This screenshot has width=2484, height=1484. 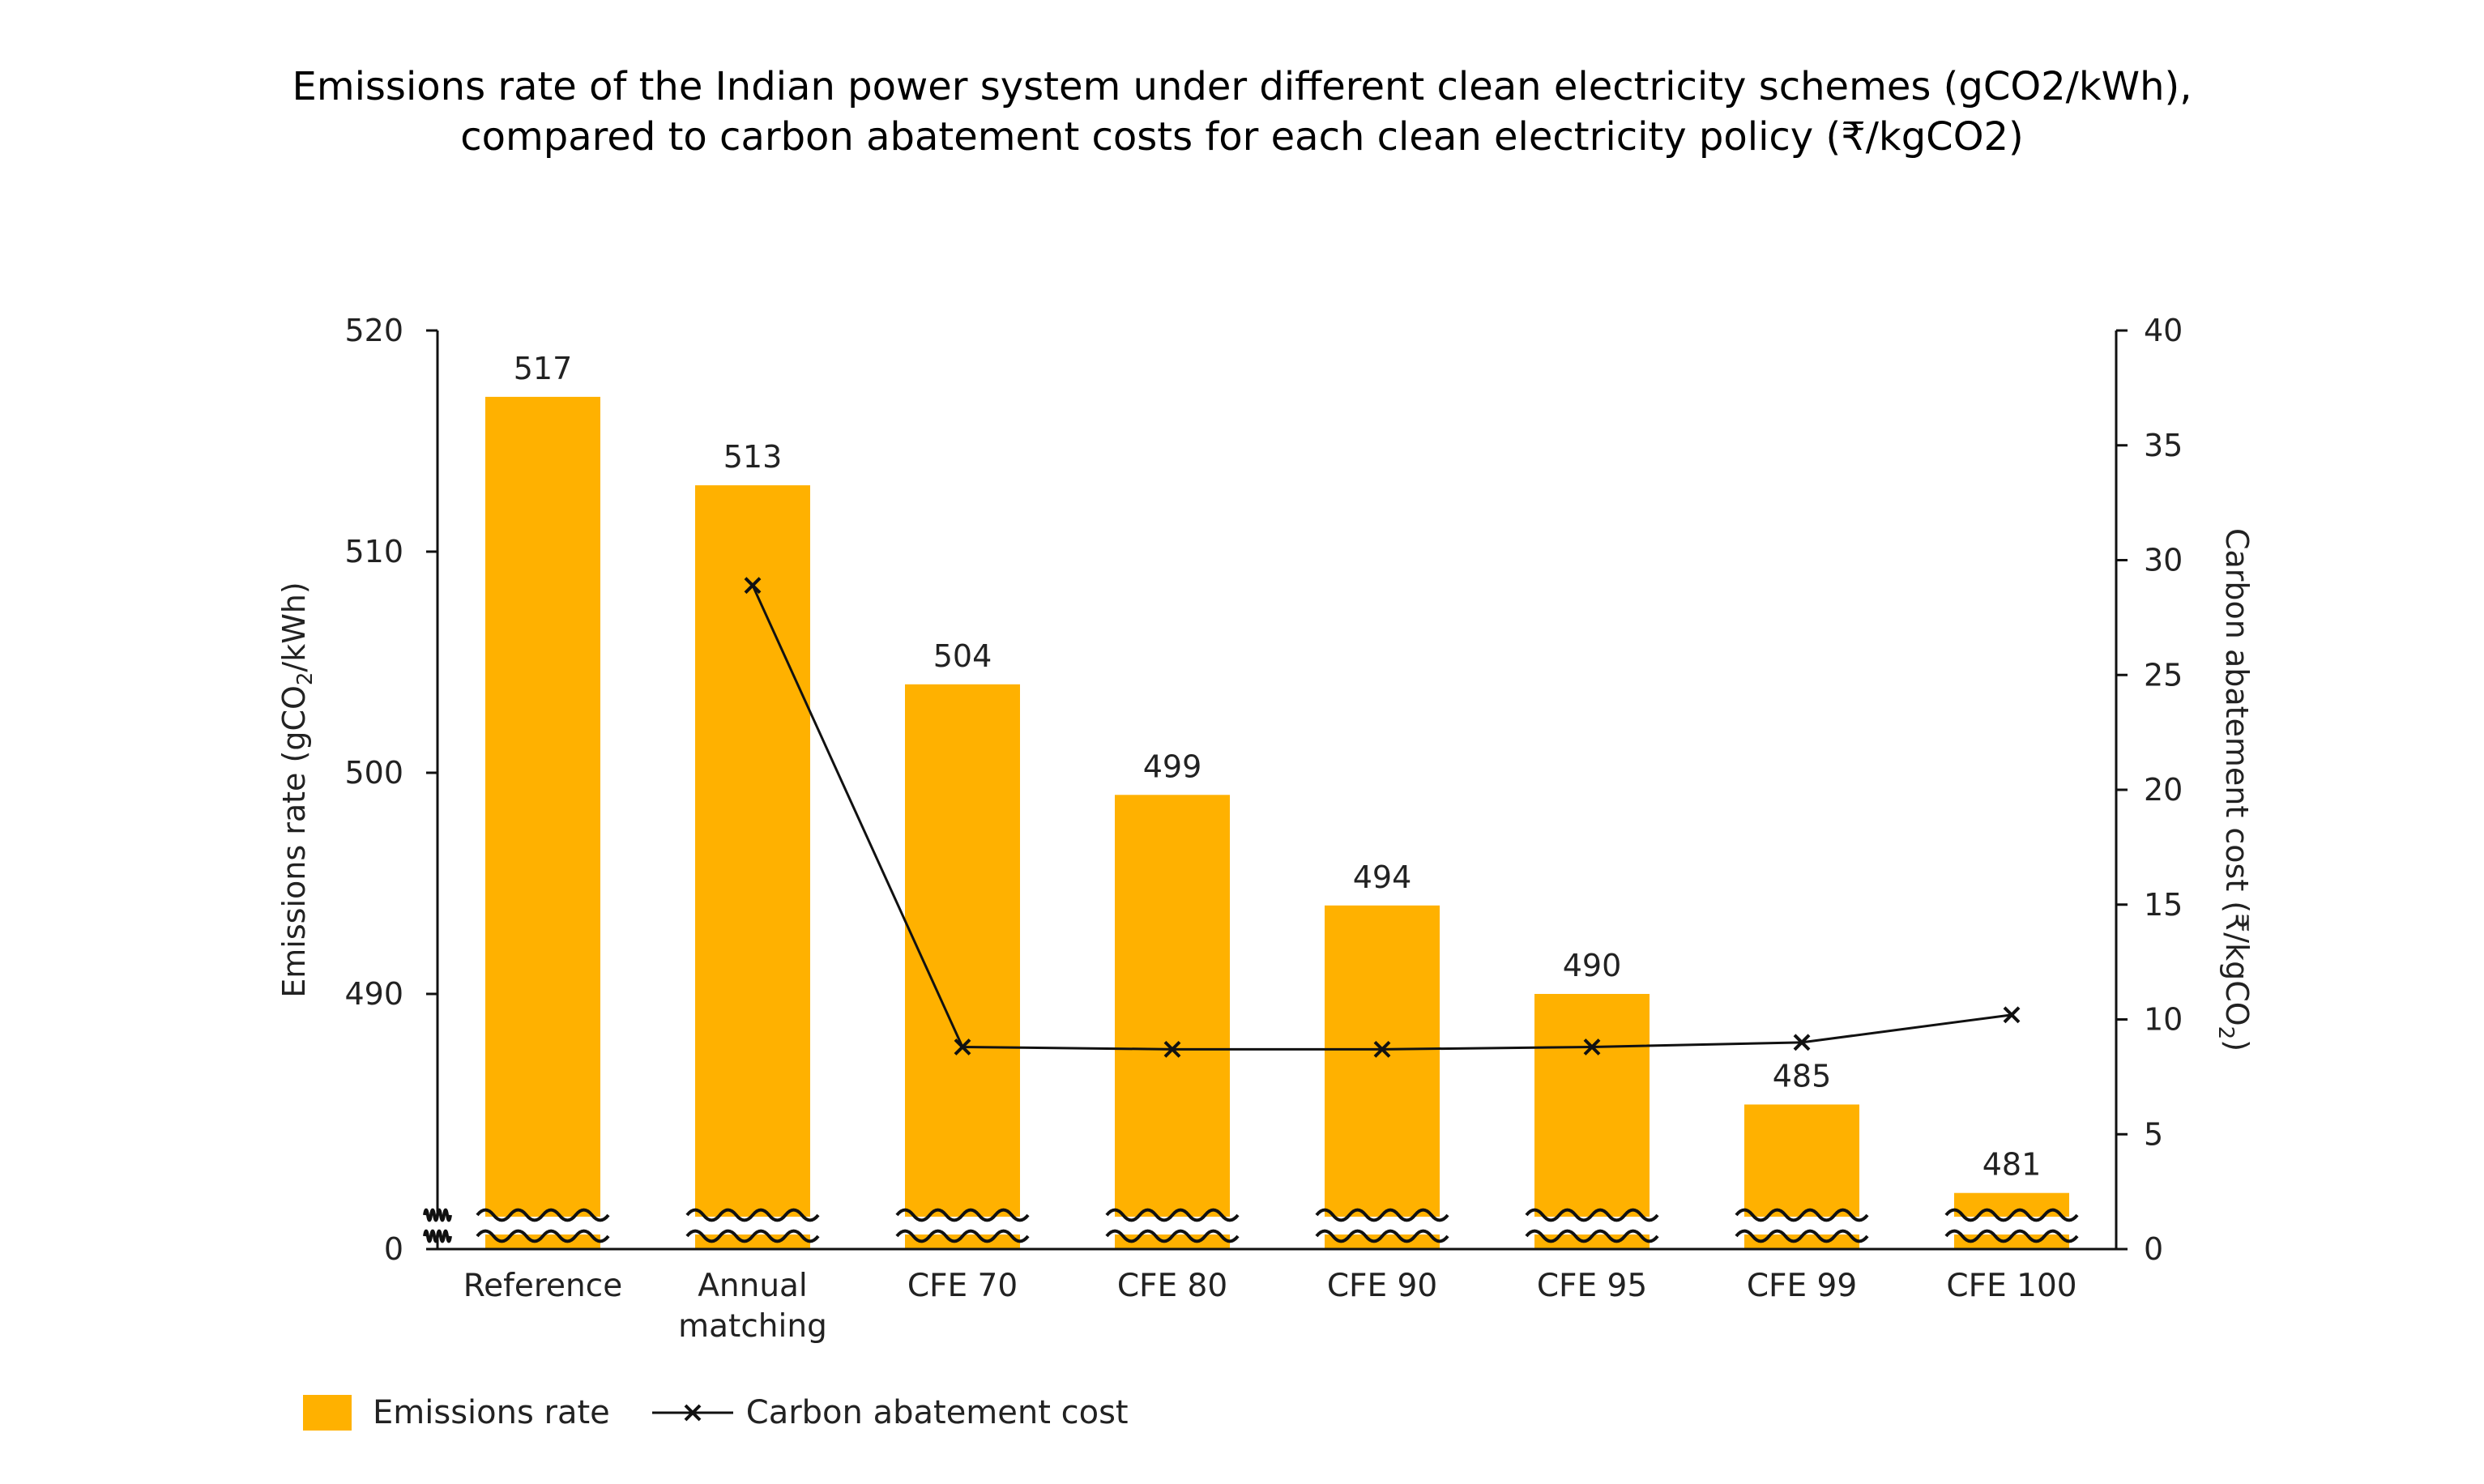 I want to click on x-axis-category-label-6: CFE 95, so click(x=1592, y=1286).